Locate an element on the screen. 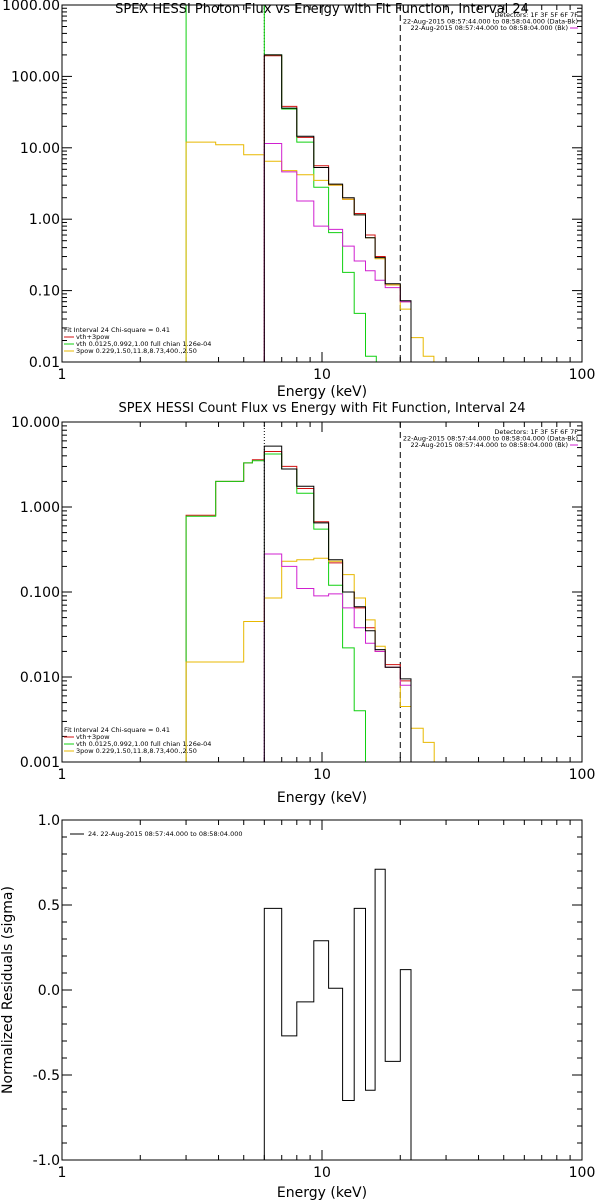 This screenshot has width=600, height=1200. photon-flux-ytick-label: 100.00 is located at coordinates (35, 77).